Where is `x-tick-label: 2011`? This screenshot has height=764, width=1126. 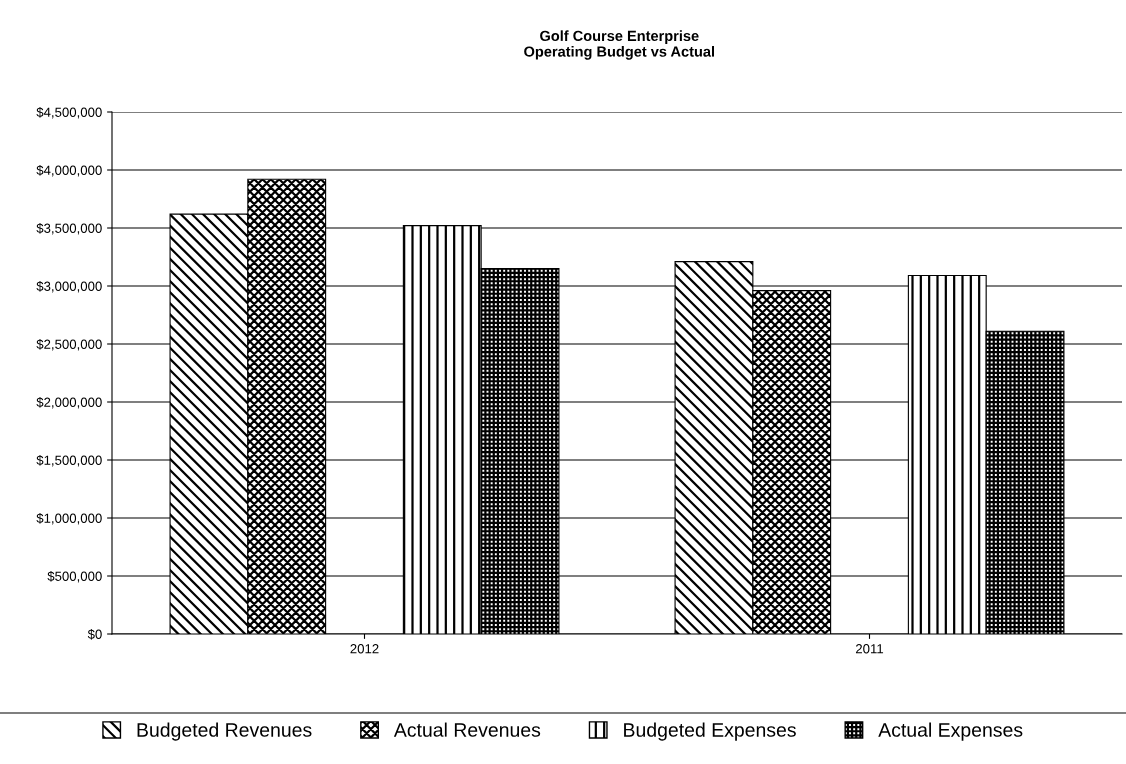
x-tick-label: 2011 is located at coordinates (869, 649).